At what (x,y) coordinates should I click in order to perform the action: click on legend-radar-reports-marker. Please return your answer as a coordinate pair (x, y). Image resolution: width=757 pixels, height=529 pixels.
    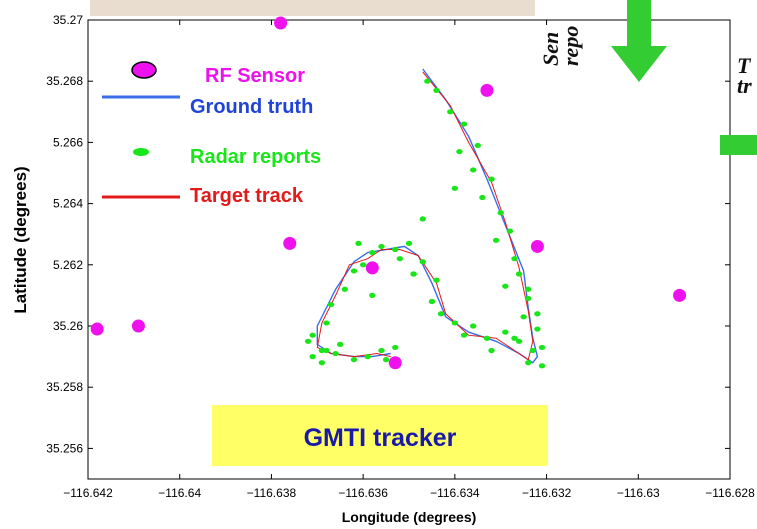
    Looking at the image, I should click on (141, 152).